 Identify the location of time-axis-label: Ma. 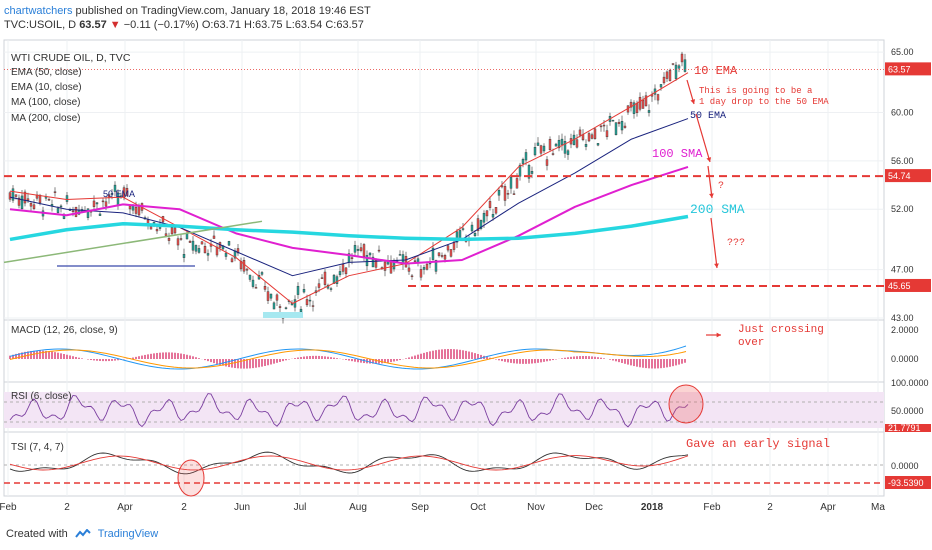
(878, 507).